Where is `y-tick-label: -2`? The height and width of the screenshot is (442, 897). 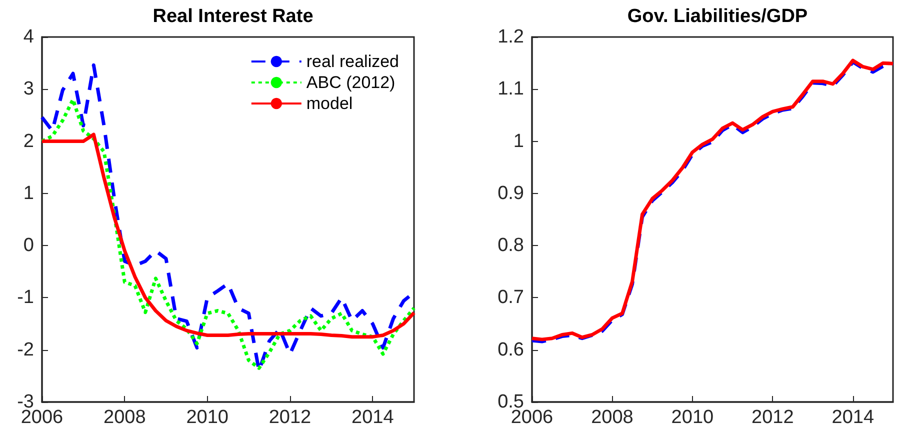
y-tick-label: -2 is located at coordinates (25, 349).